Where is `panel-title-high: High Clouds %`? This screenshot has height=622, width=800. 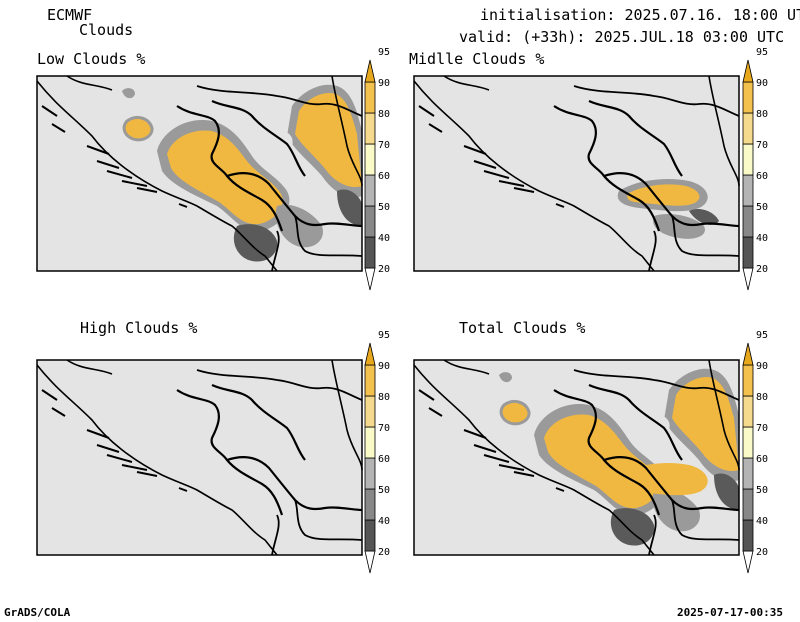 panel-title-high: High Clouds % is located at coordinates (139, 328).